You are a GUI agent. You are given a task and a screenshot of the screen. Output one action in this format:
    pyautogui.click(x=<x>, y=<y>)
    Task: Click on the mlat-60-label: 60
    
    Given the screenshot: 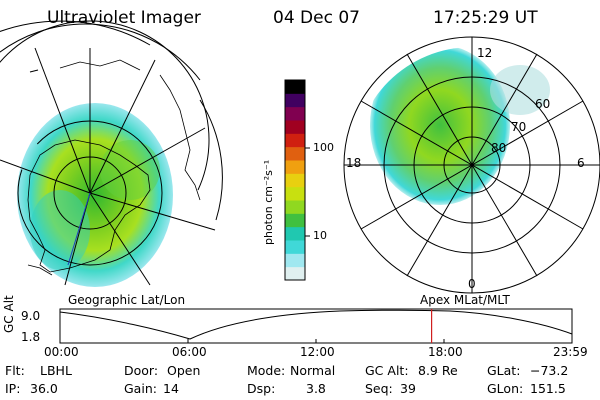 What is the action you would take?
    pyautogui.click(x=543, y=104)
    